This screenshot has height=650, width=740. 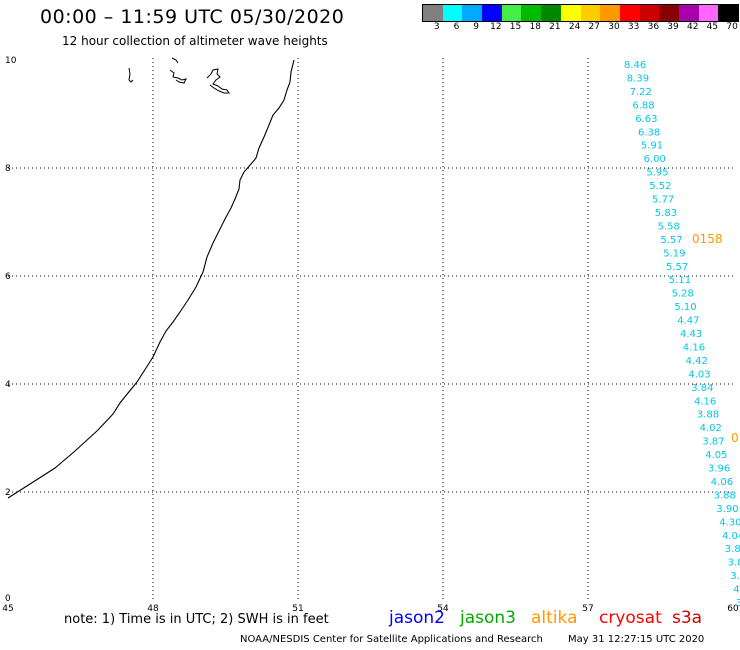 I want to click on wave-height-label: 5.95, so click(x=657, y=173).